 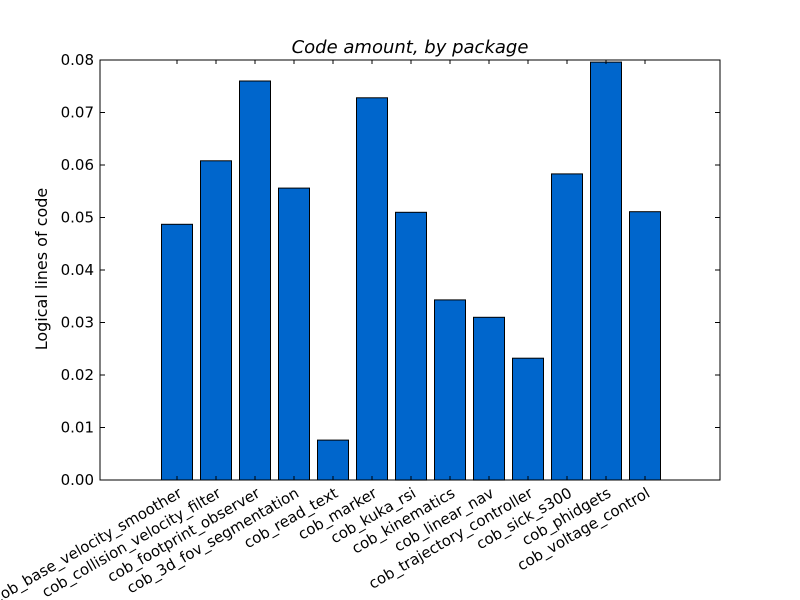 I want to click on y-tick-label: 0.08, so click(x=77, y=60).